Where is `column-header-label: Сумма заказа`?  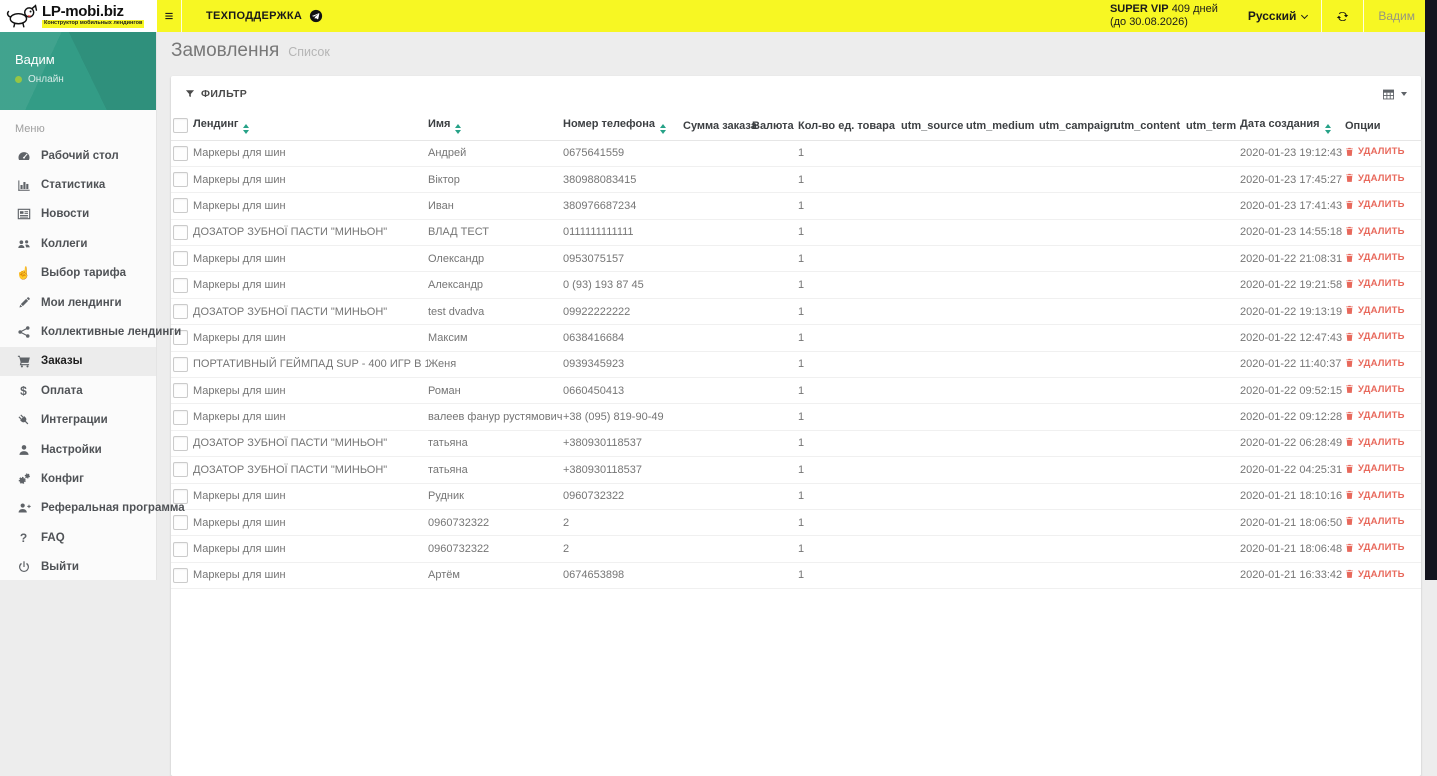
column-header-label: Сумма заказа is located at coordinates (720, 126).